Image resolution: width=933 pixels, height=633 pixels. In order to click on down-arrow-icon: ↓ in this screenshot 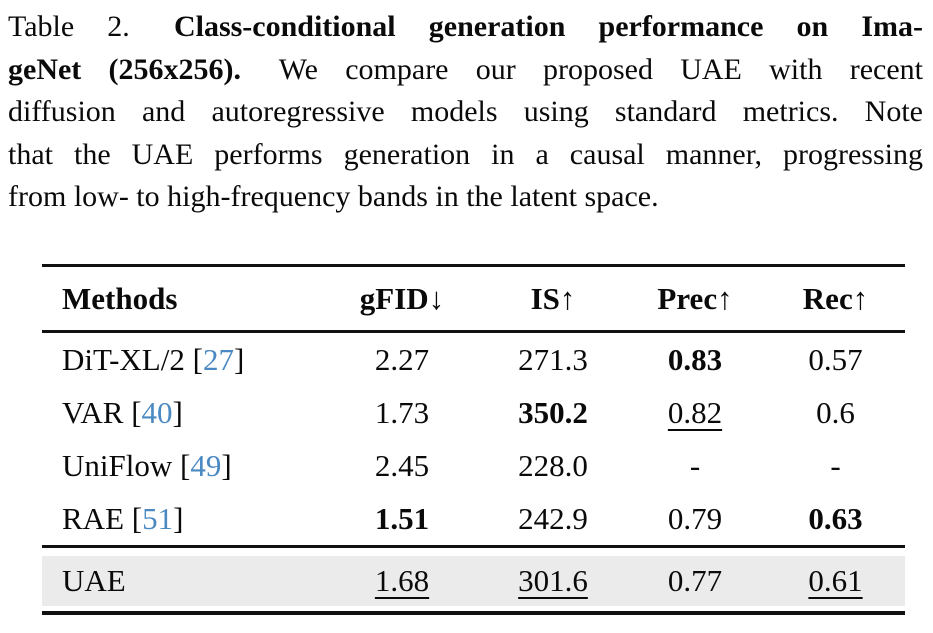, I will do `click(436, 298)`.